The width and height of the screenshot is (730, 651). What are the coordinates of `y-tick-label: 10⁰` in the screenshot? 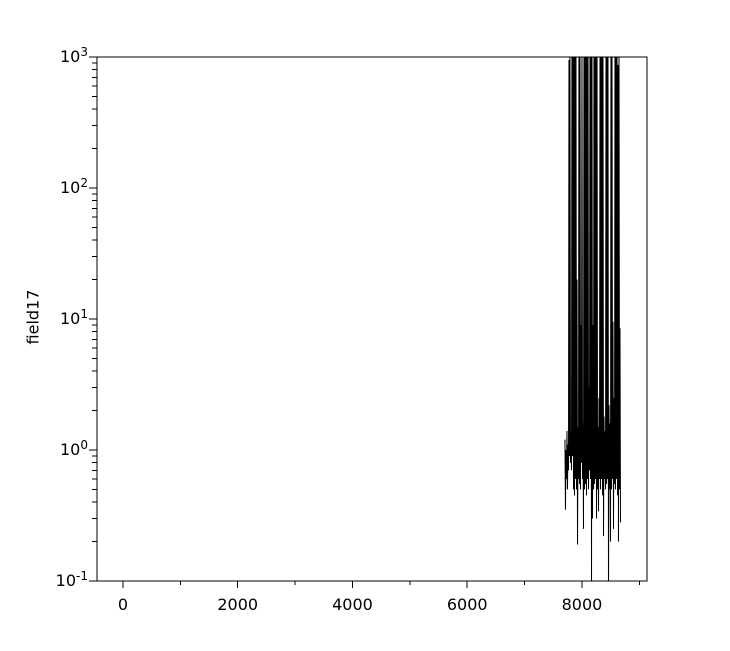 It's located at (74, 448).